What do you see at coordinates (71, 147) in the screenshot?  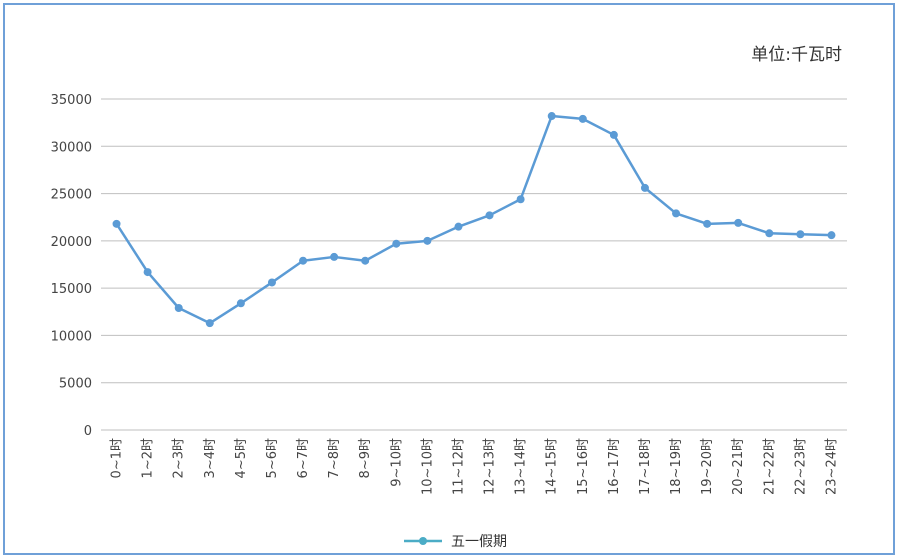 I see `y-tick-label: 30000` at bounding box center [71, 147].